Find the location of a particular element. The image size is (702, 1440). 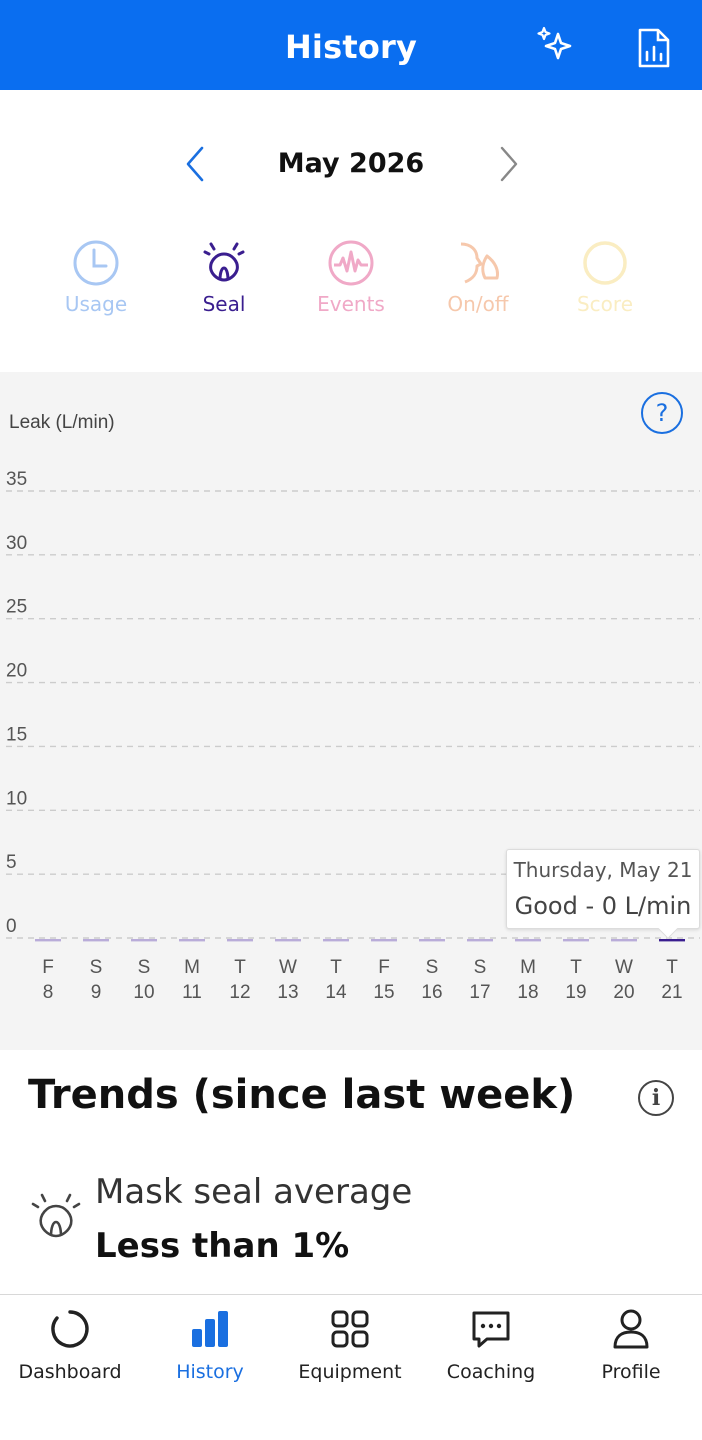

x-tick-date: 13 is located at coordinates (287, 992).